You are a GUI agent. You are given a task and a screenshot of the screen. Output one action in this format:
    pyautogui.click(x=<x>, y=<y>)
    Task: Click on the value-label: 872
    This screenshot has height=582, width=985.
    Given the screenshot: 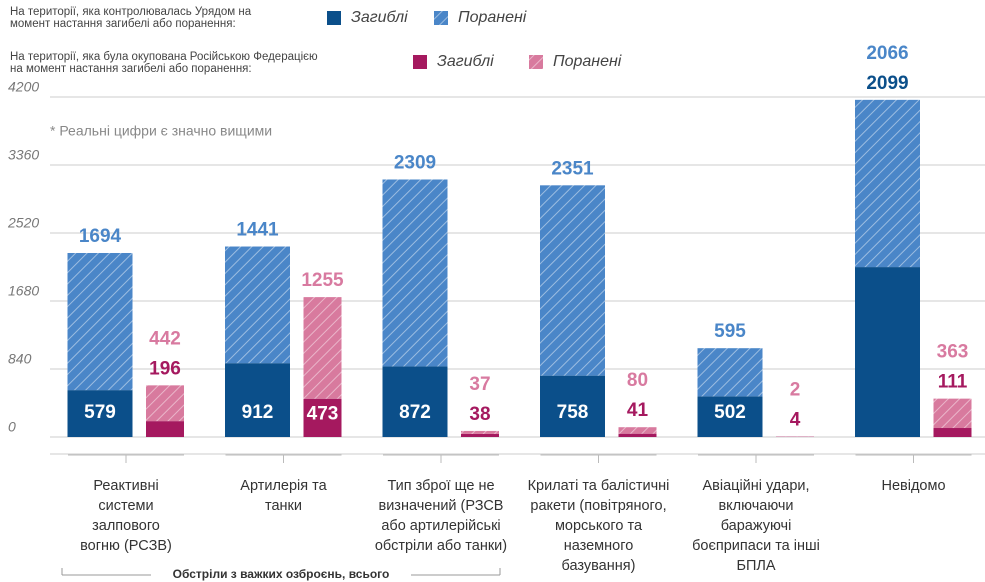 What is the action you would take?
    pyautogui.click(x=415, y=412)
    